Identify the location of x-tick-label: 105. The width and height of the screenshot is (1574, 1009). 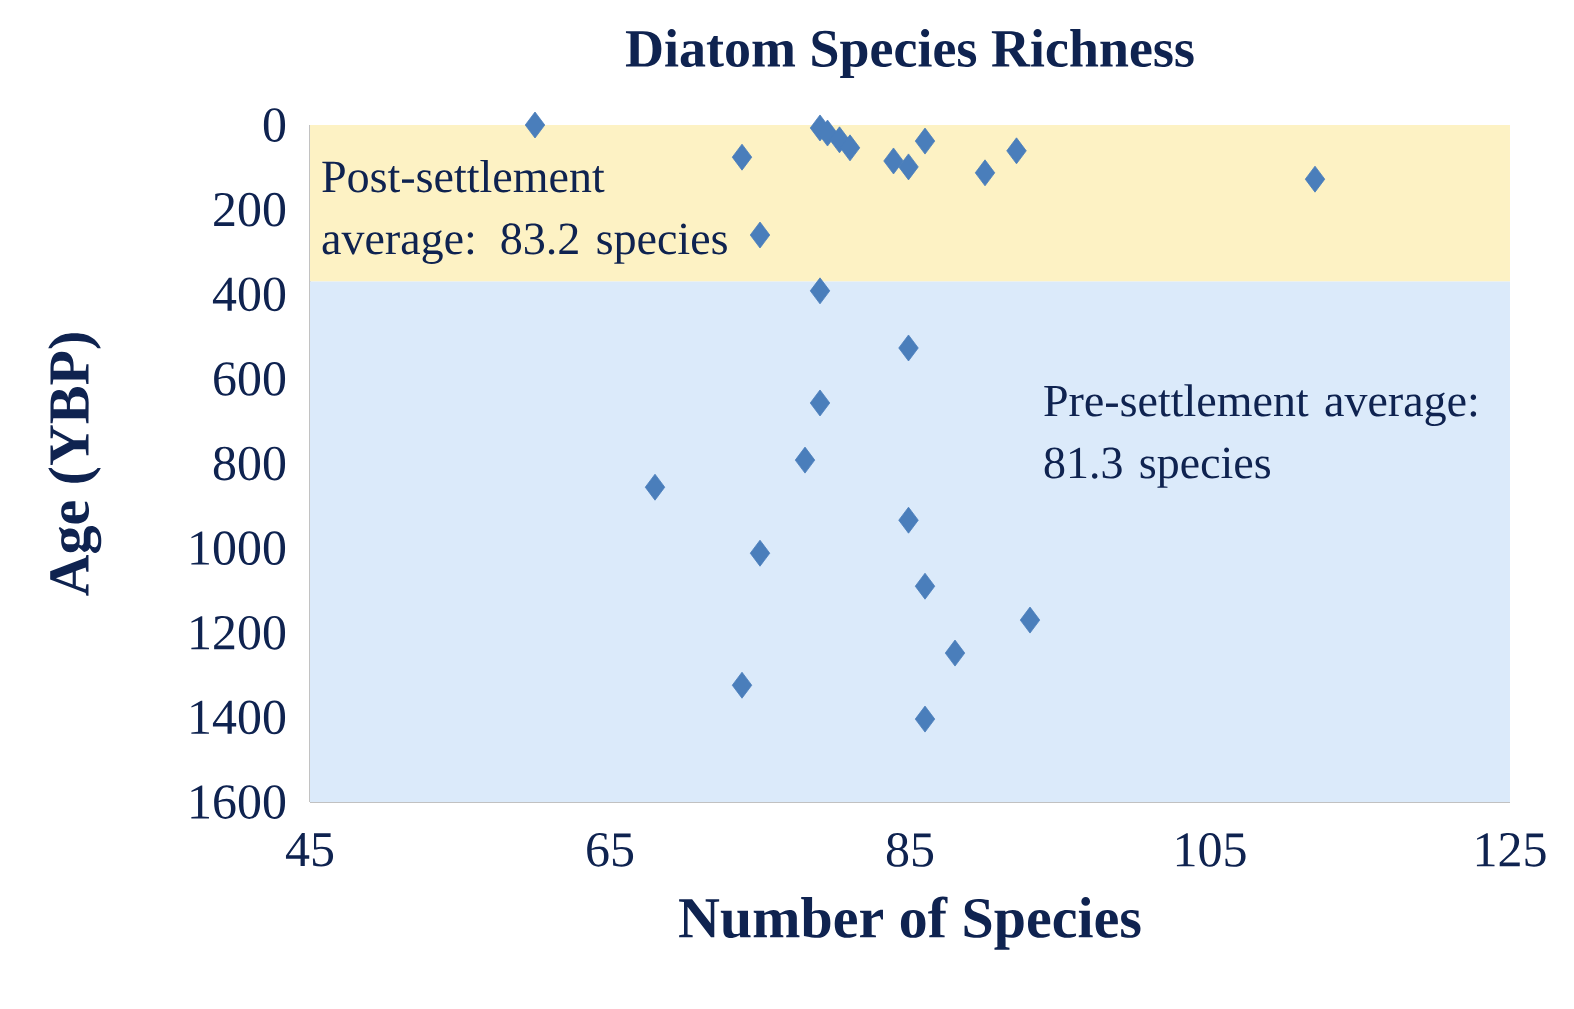
(1211, 850).